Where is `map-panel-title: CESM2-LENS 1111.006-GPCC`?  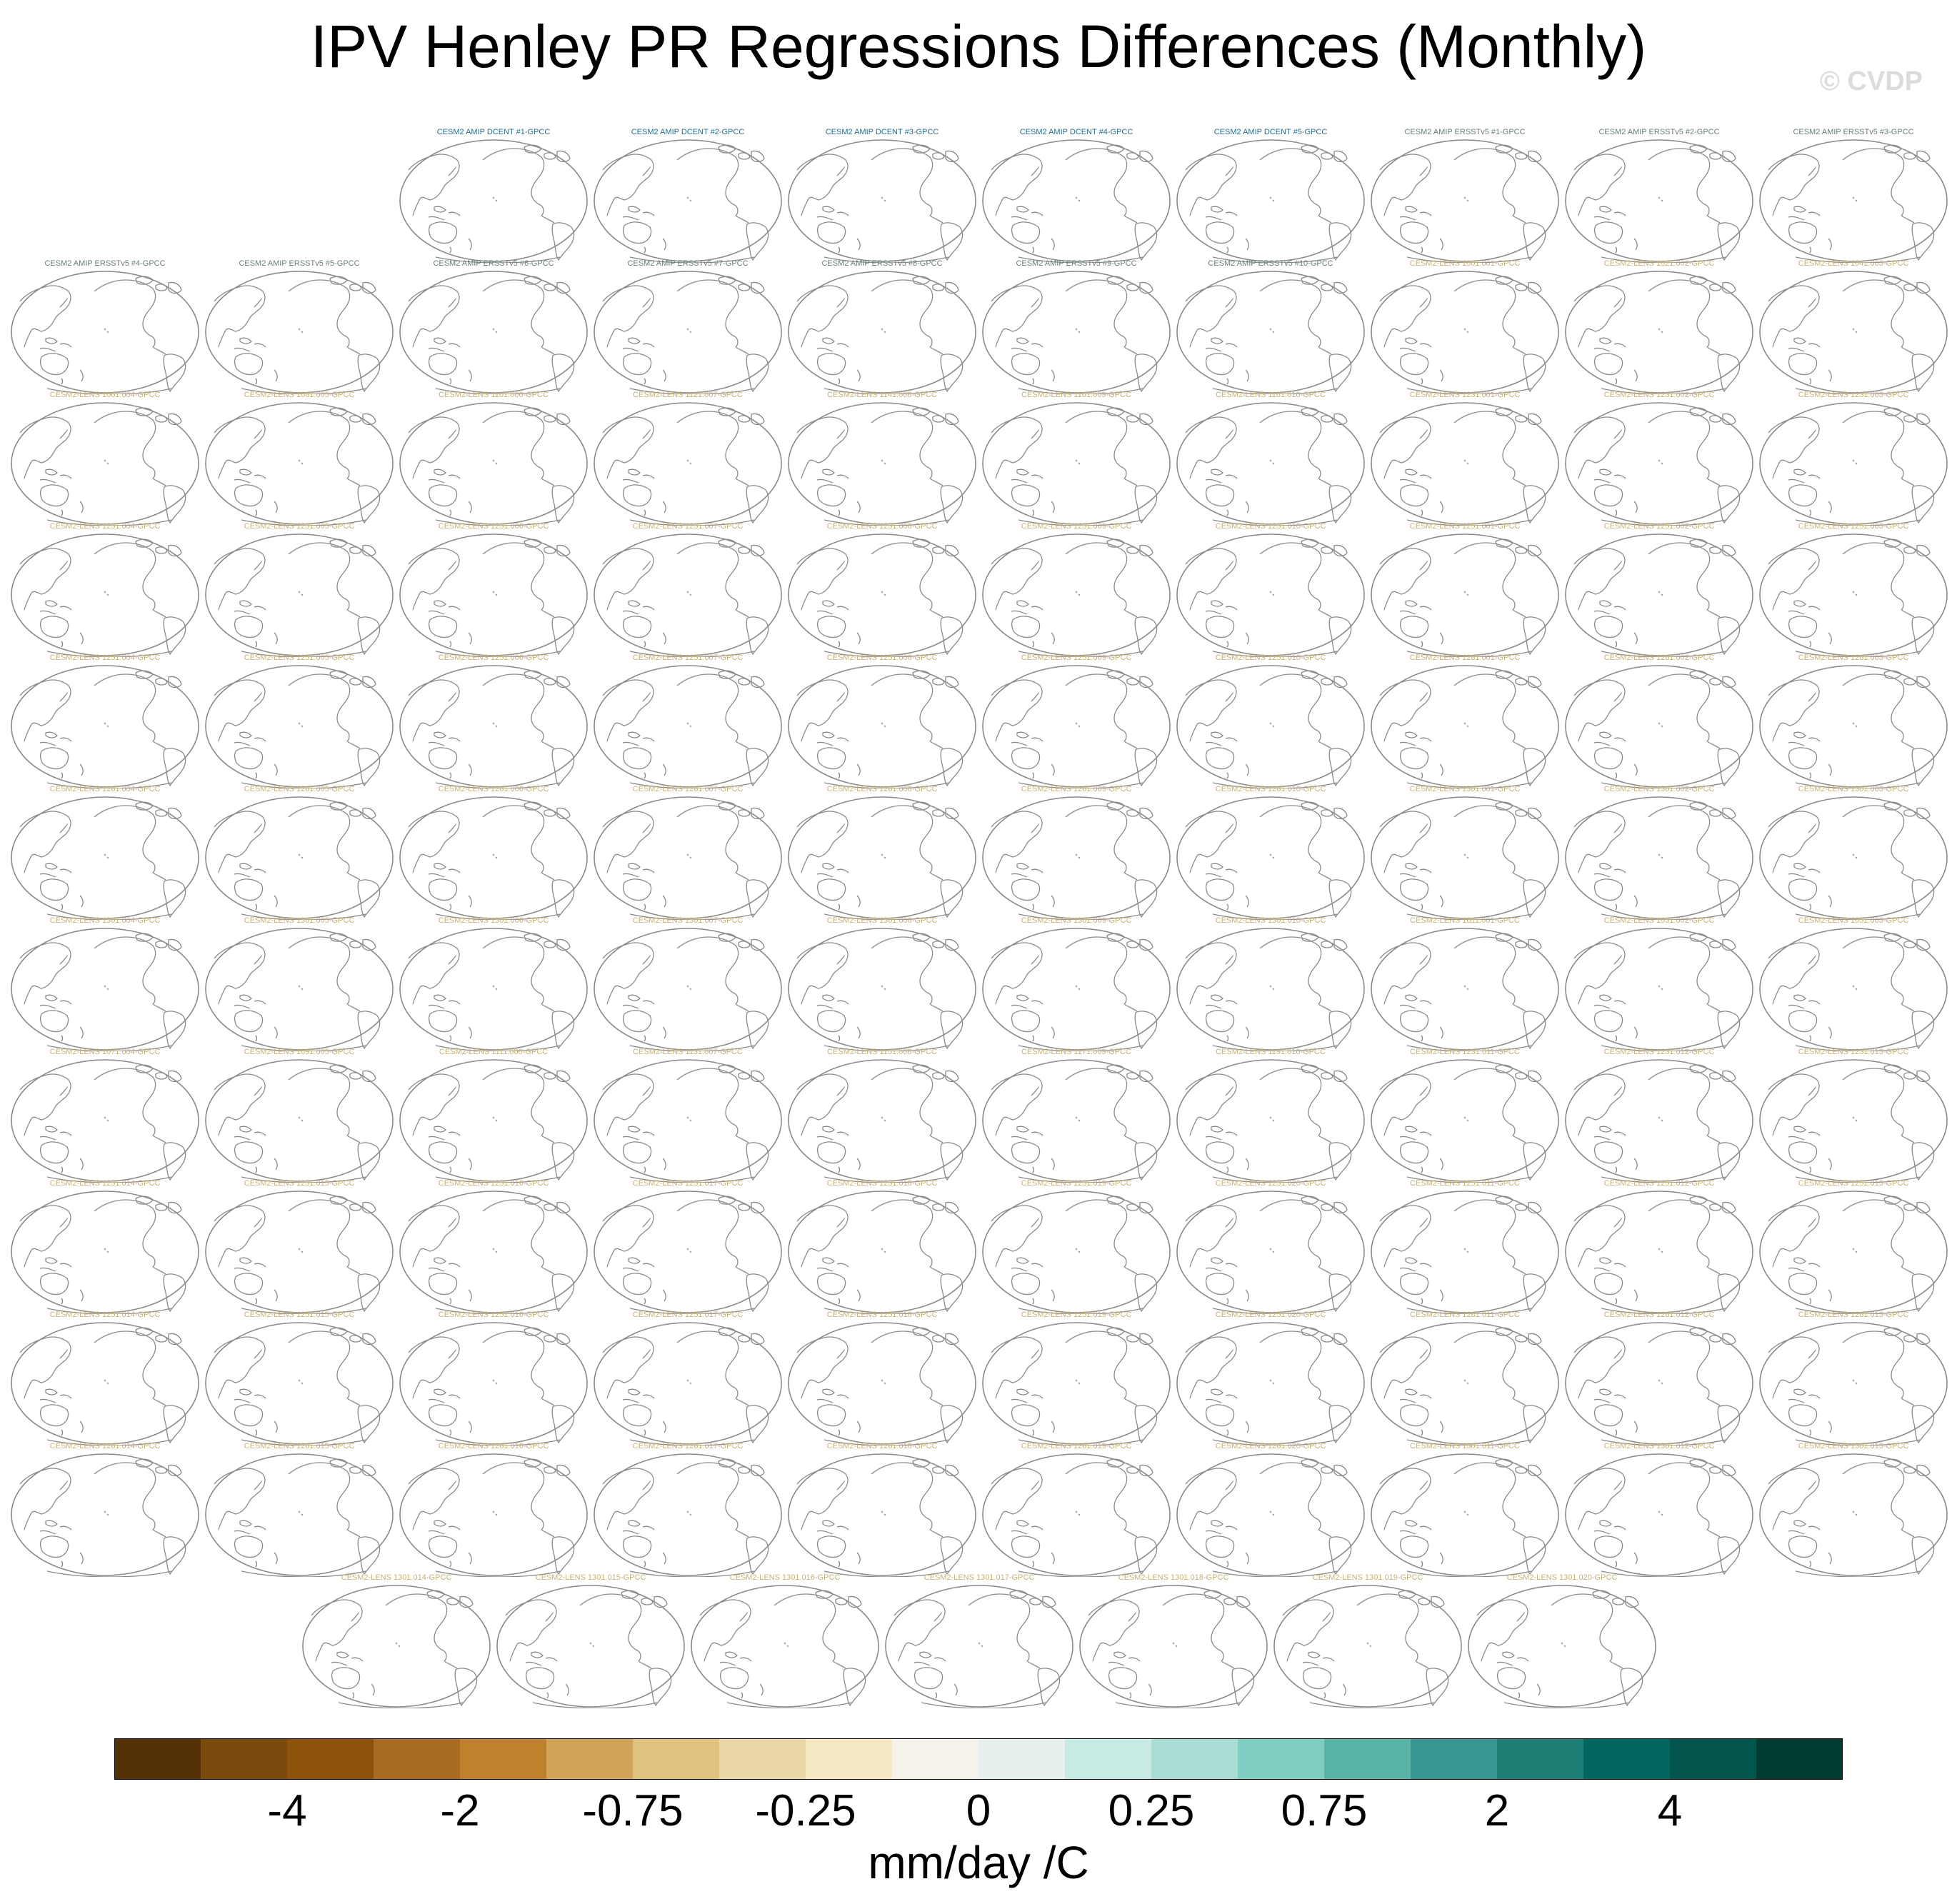 map-panel-title: CESM2-LENS 1111.006-GPCC is located at coordinates (494, 1052).